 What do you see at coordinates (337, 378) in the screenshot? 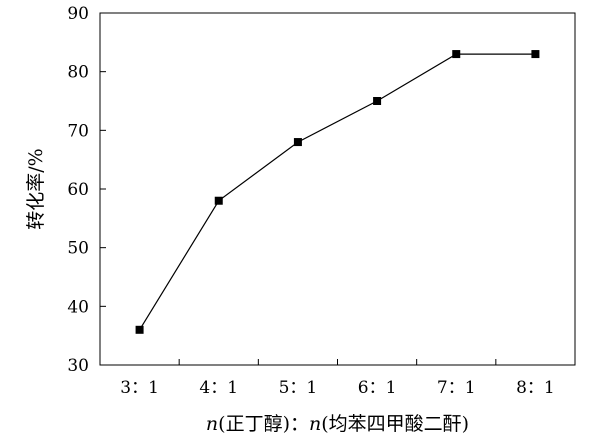
I see `x-axis-ticks: 3：1 4：1 5：1 6：1 7：1 8：1` at bounding box center [337, 378].